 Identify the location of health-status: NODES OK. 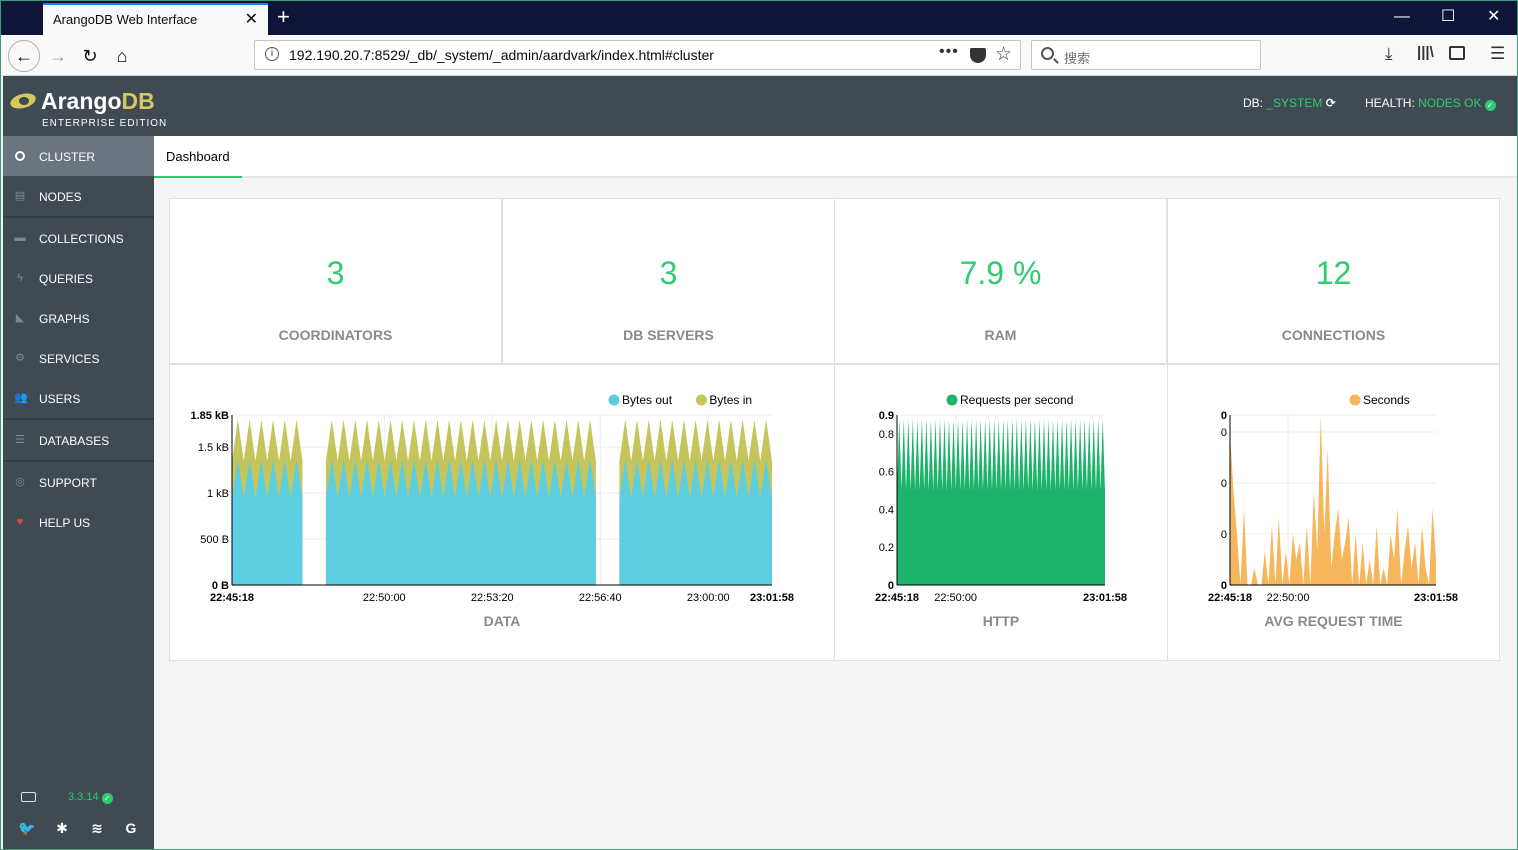
(1450, 103).